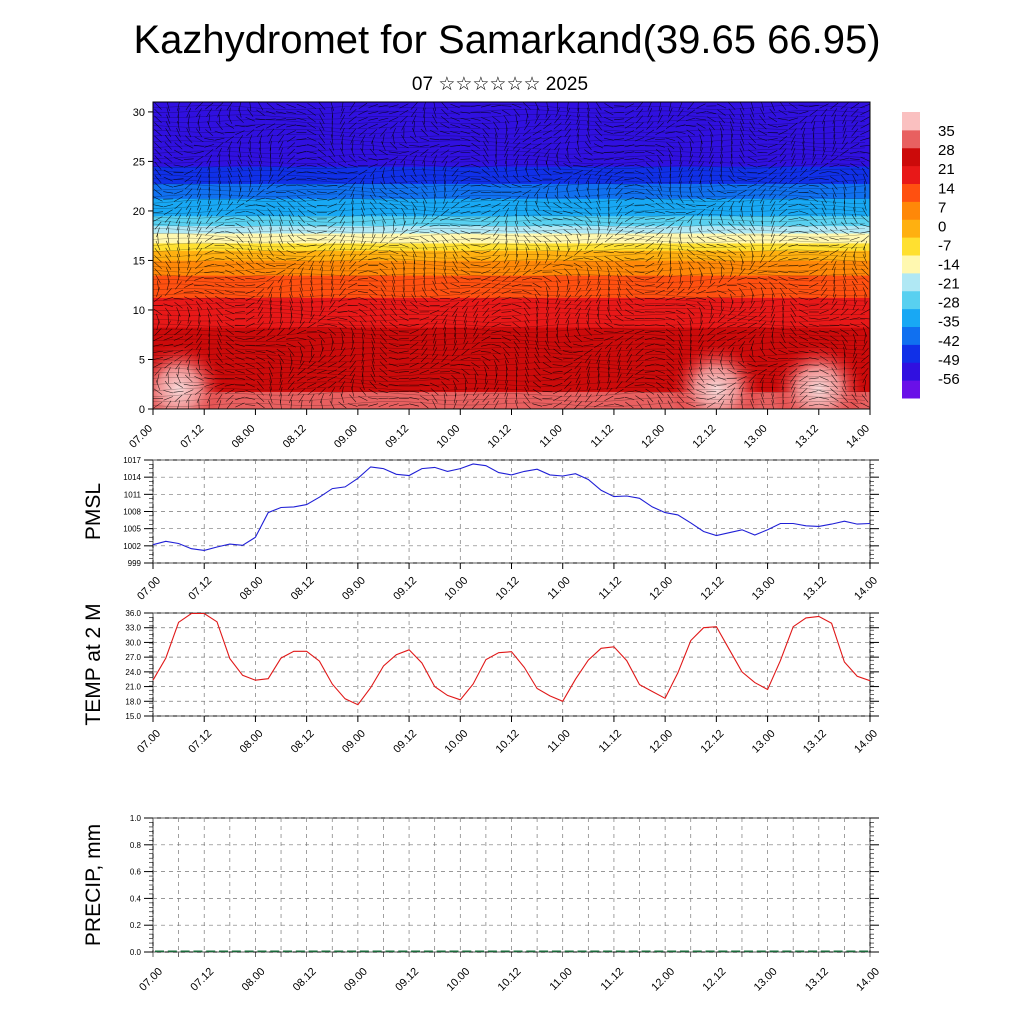 The width and height of the screenshot is (1024, 1024). Describe the element at coordinates (942, 207) in the screenshot. I see `colorbar-label: 7` at that location.